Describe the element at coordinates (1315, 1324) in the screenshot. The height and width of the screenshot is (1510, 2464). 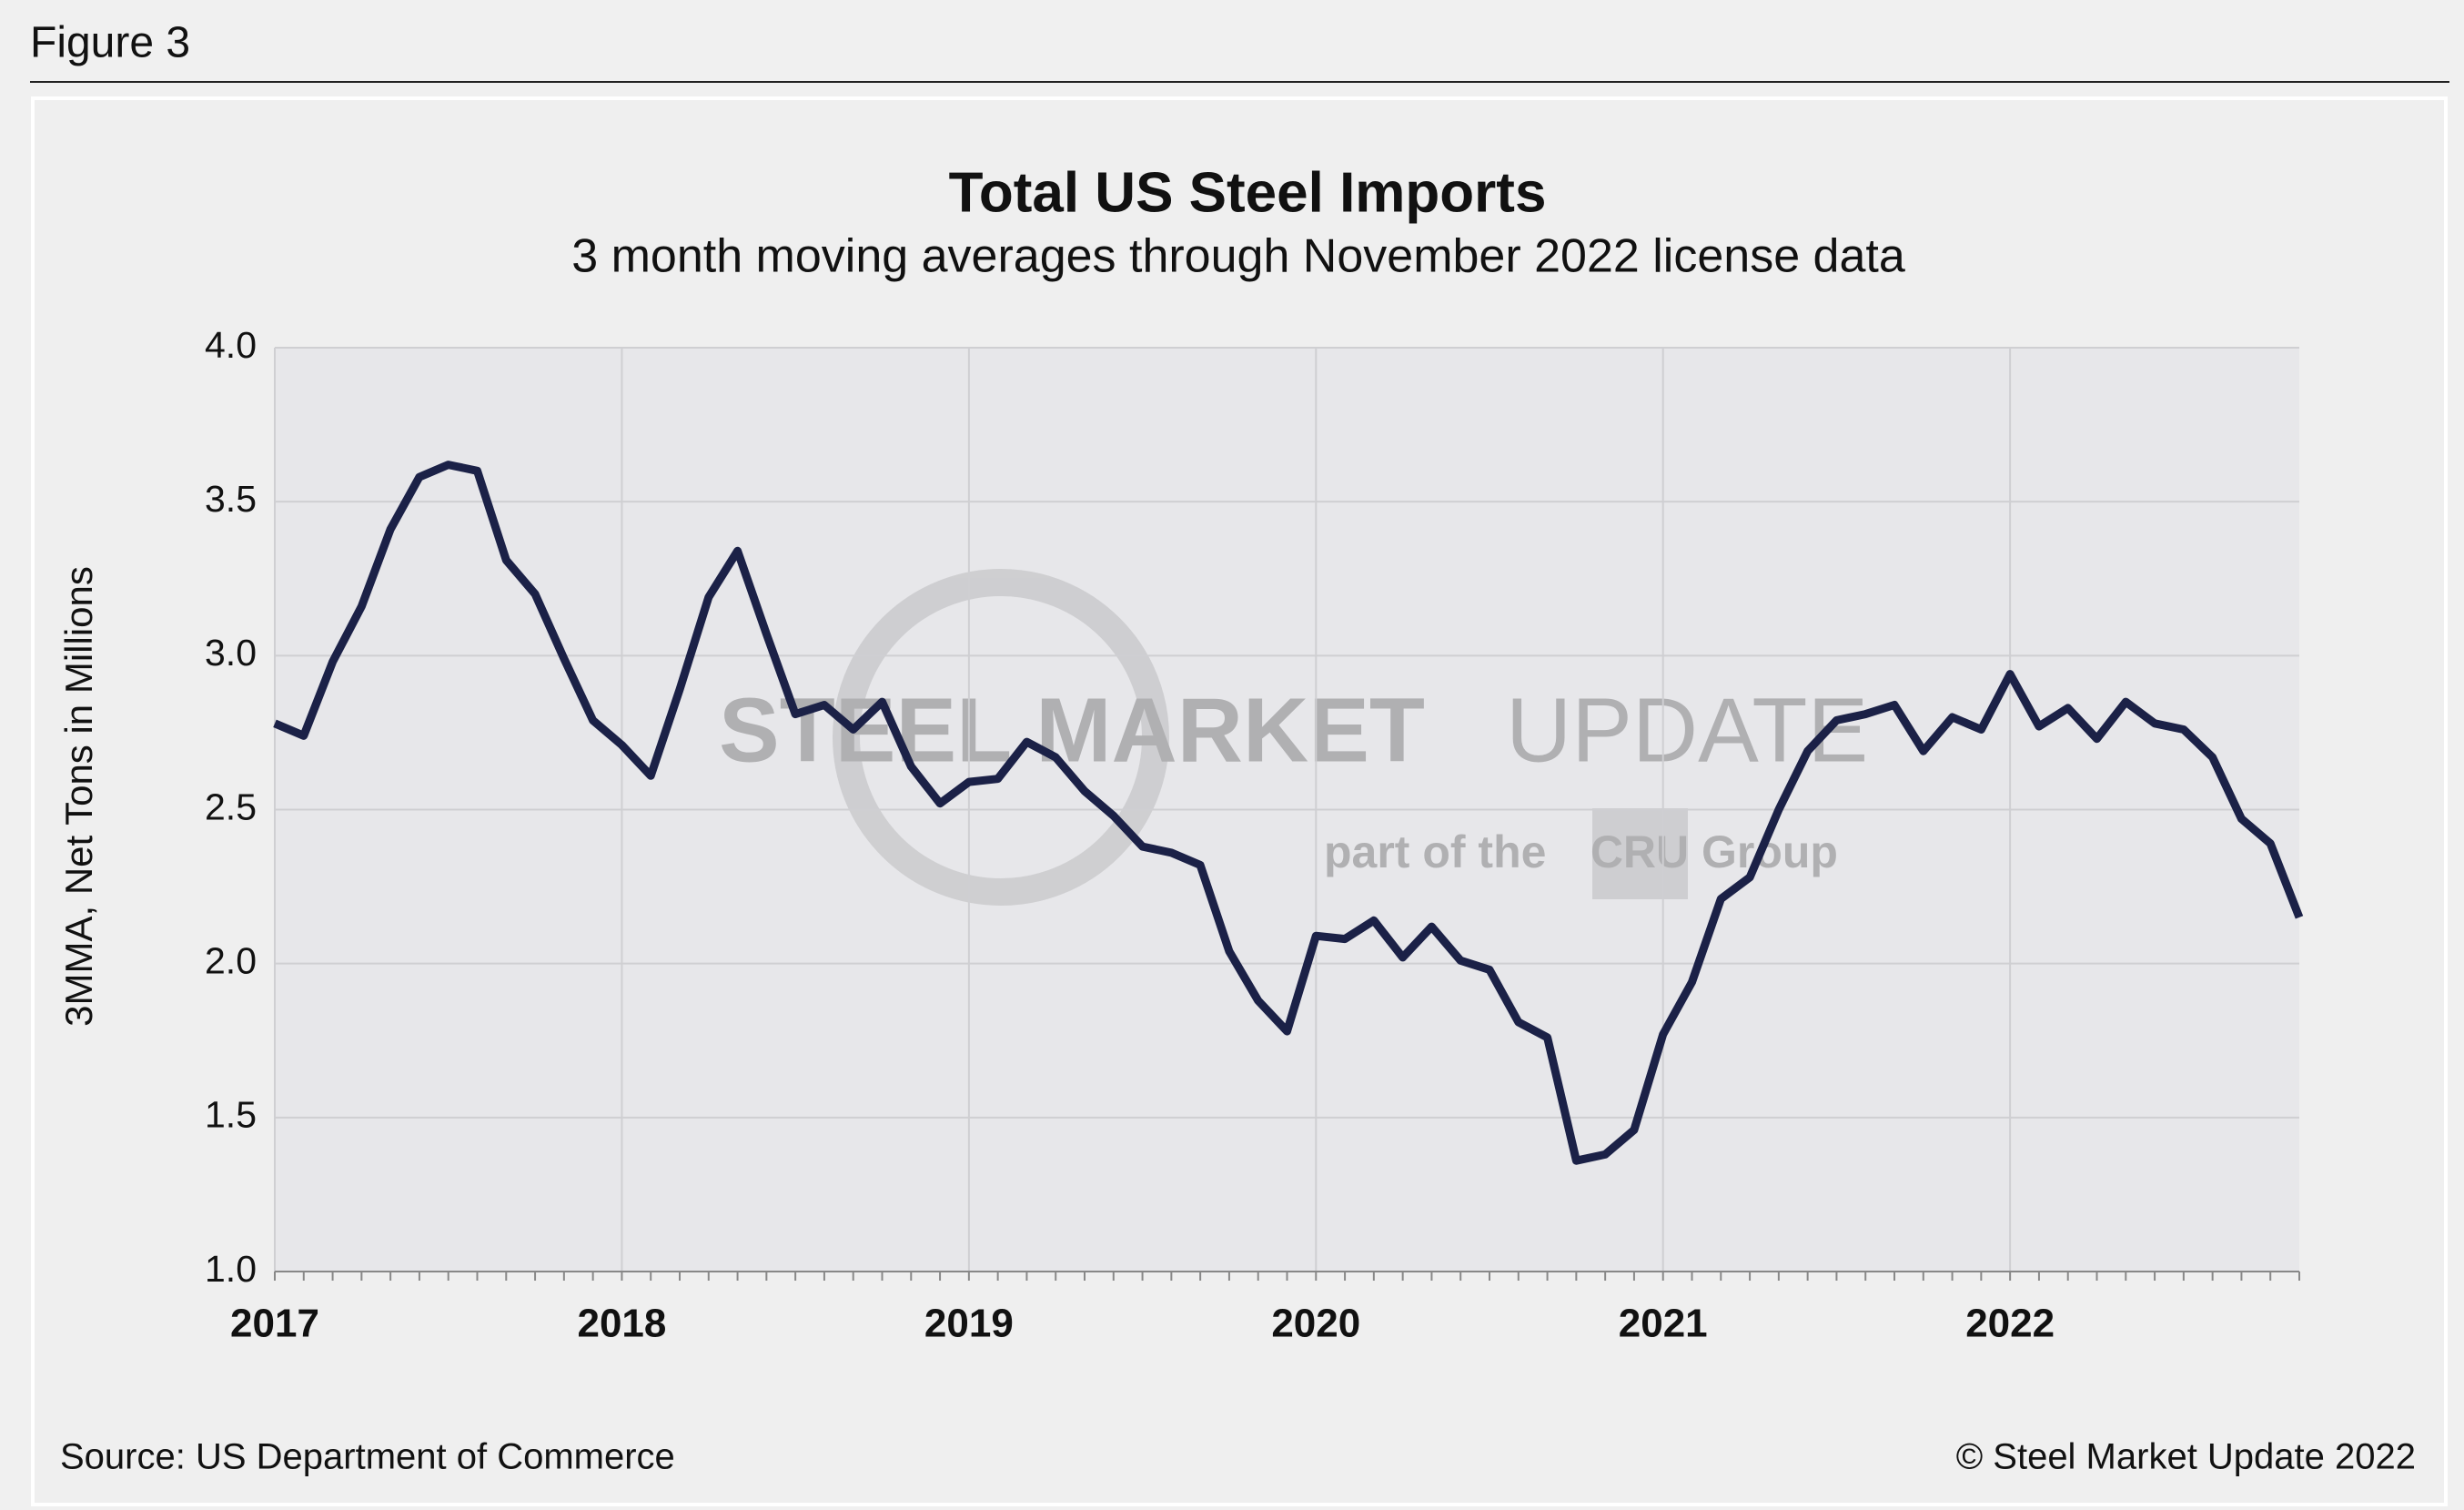
I see `x-tick-label: 2020` at that location.